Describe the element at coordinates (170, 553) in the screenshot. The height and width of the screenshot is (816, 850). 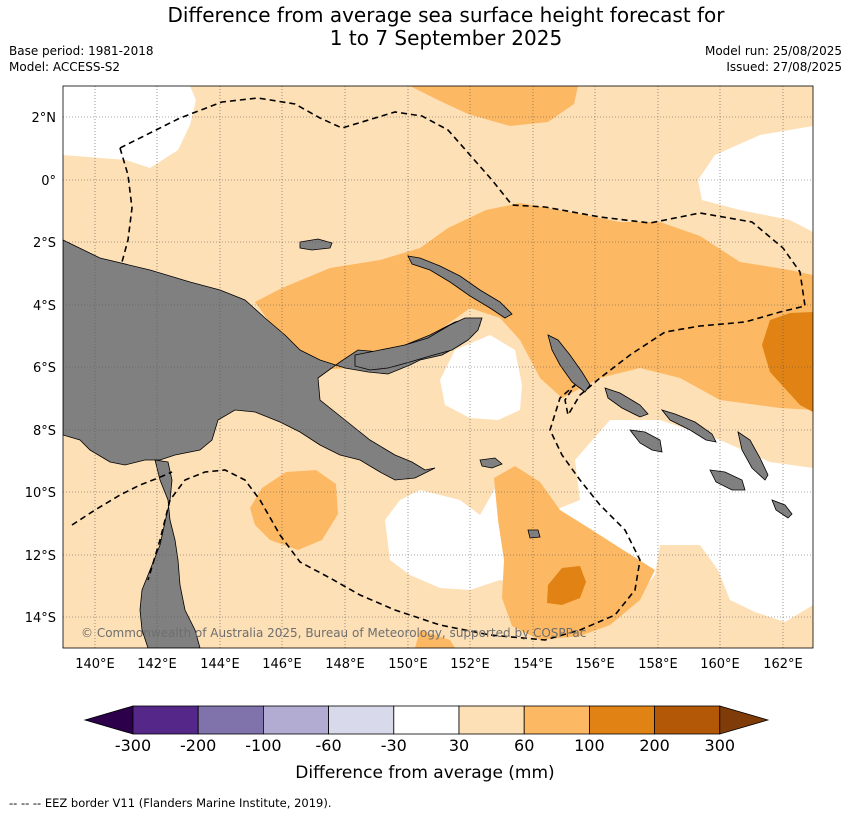
I see `cape-york-peninsula` at that location.